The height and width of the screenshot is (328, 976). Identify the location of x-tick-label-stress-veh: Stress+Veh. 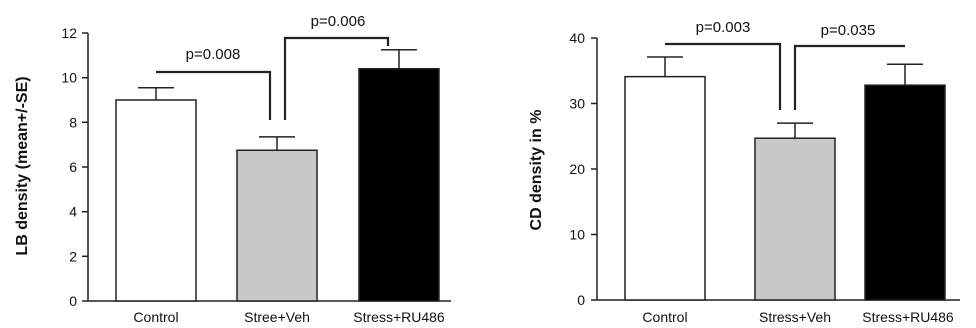
(795, 317).